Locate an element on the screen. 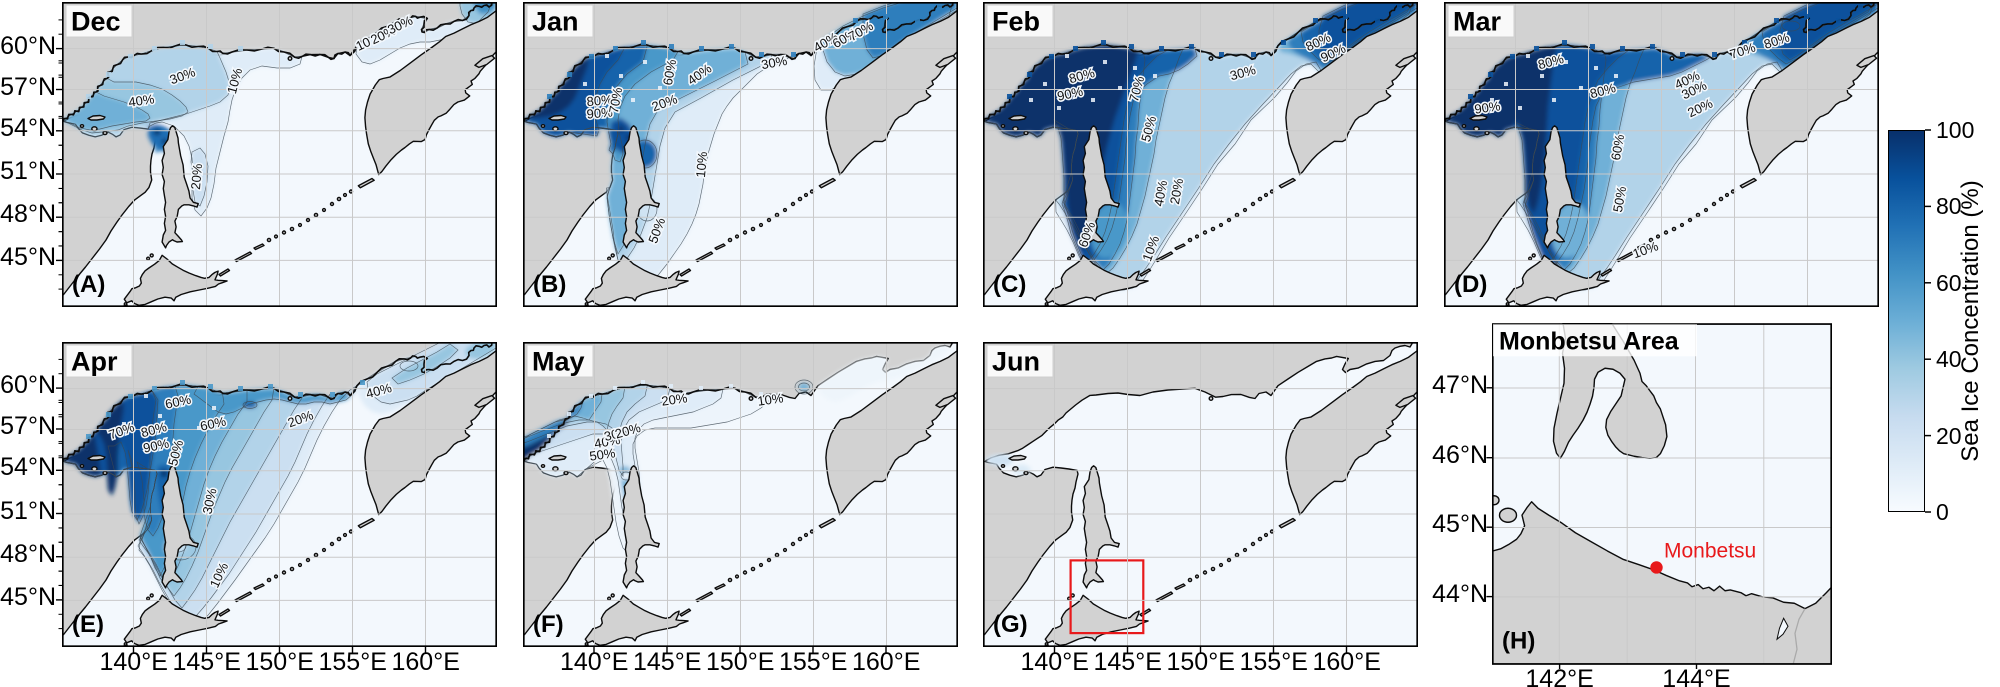  svg-text: (D) is located at coordinates (1470, 284).